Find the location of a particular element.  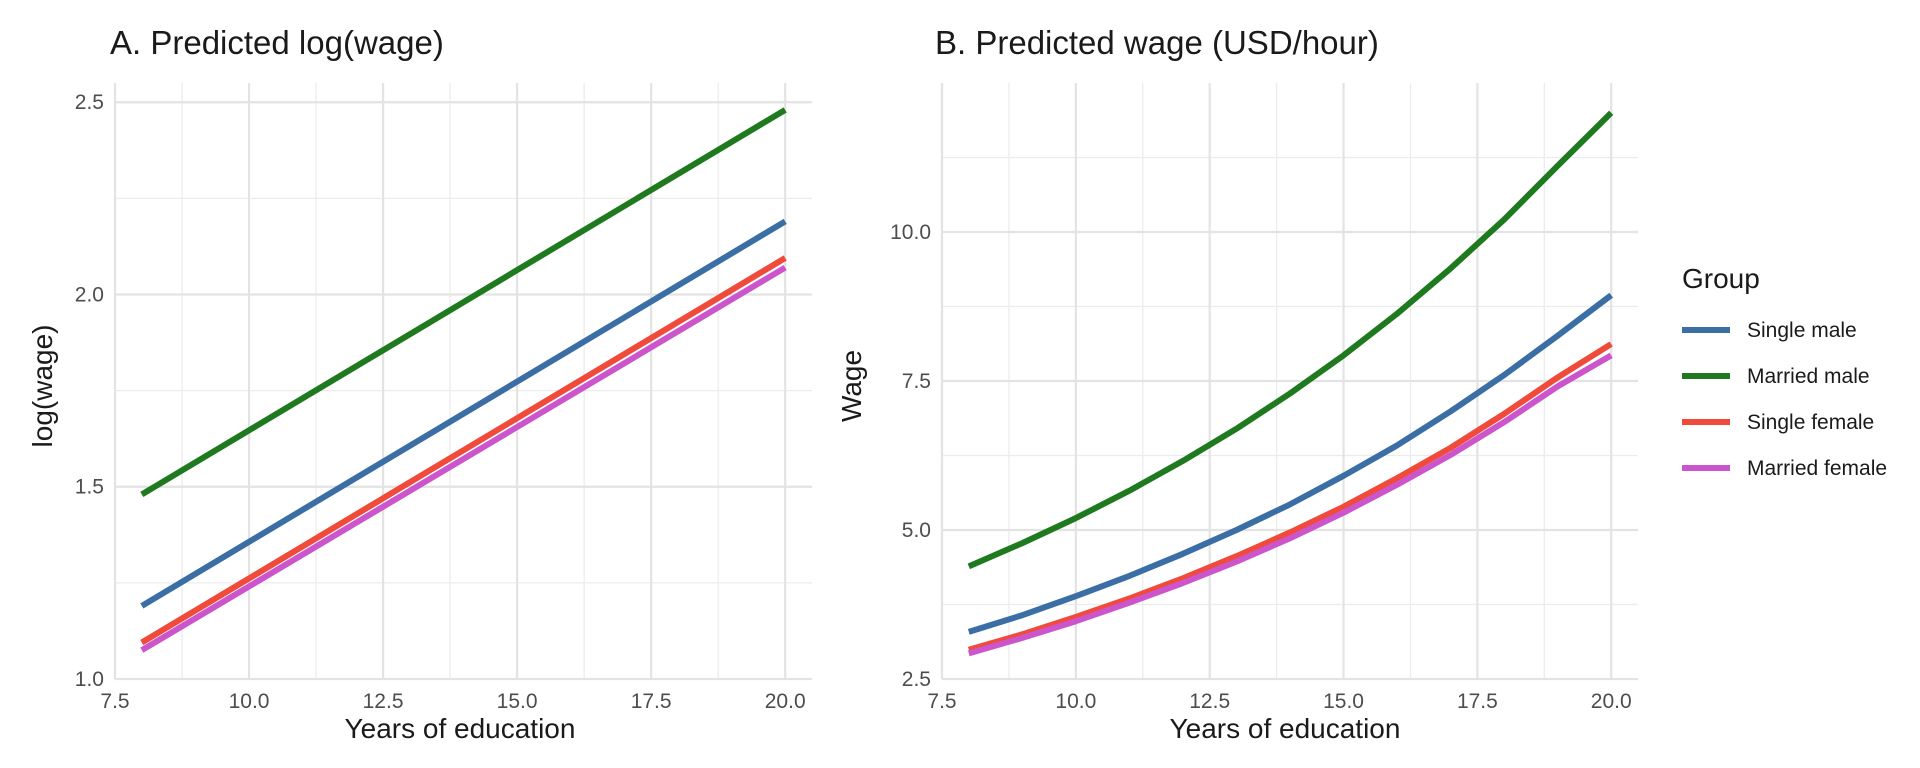

panel-b-x-axis-title: Years of education is located at coordinates (1285, 728).